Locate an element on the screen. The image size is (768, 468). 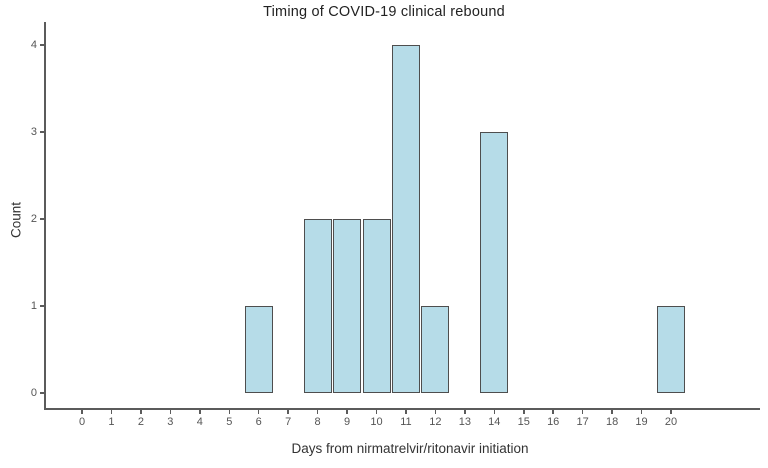
x-tick-label: 2 is located at coordinates (140, 422).